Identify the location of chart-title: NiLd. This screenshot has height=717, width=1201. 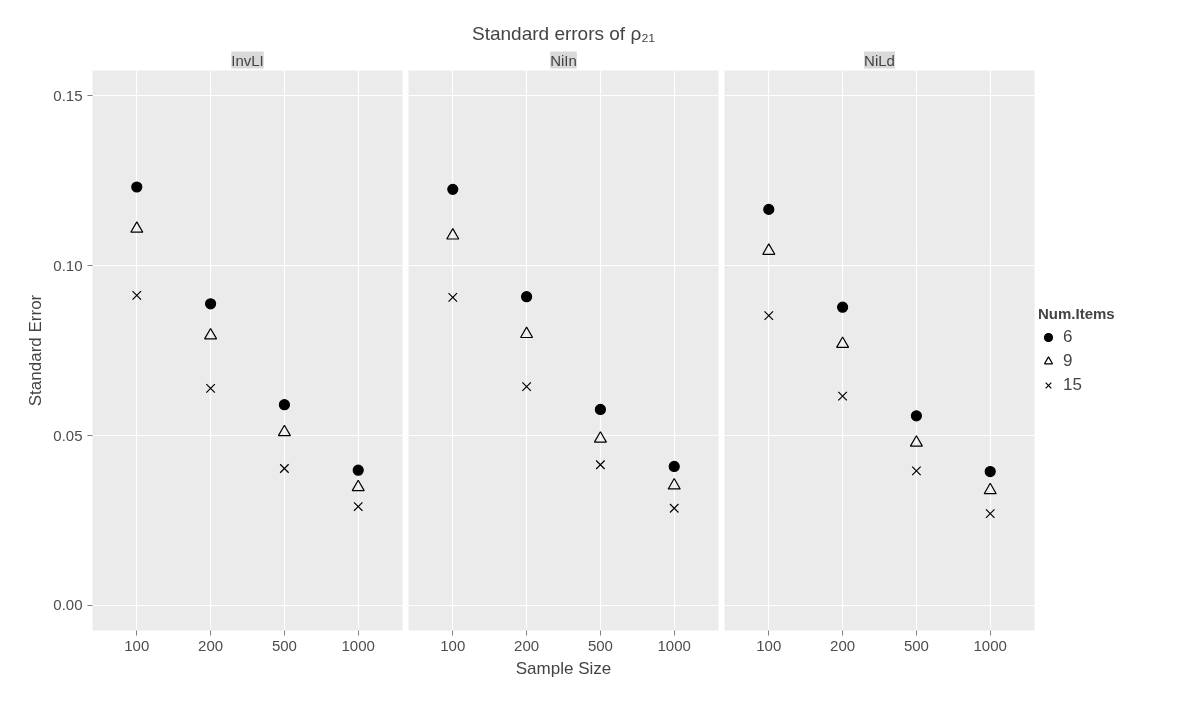
(879, 60).